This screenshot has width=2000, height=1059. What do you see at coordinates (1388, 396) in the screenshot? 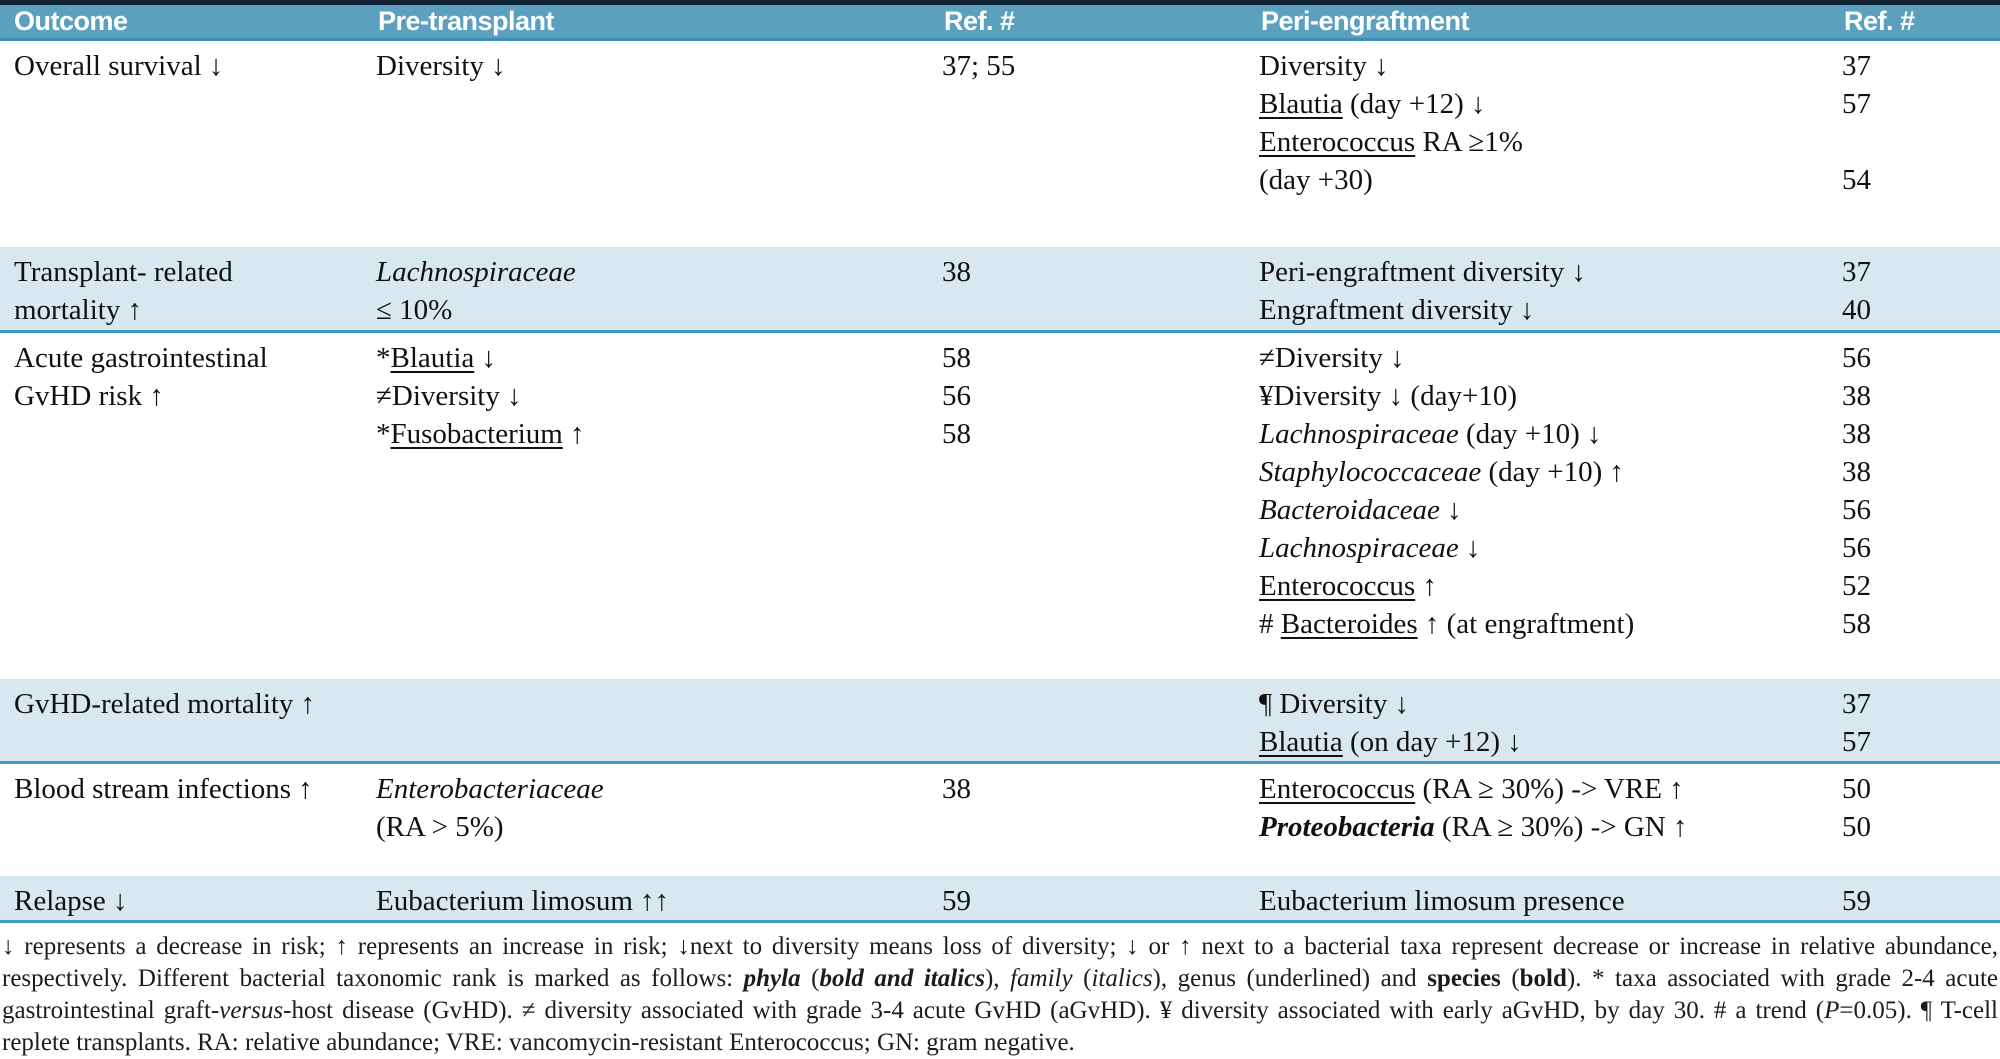
I see `text-segment: ¥Diversity ↓ (day+10)` at bounding box center [1388, 396].